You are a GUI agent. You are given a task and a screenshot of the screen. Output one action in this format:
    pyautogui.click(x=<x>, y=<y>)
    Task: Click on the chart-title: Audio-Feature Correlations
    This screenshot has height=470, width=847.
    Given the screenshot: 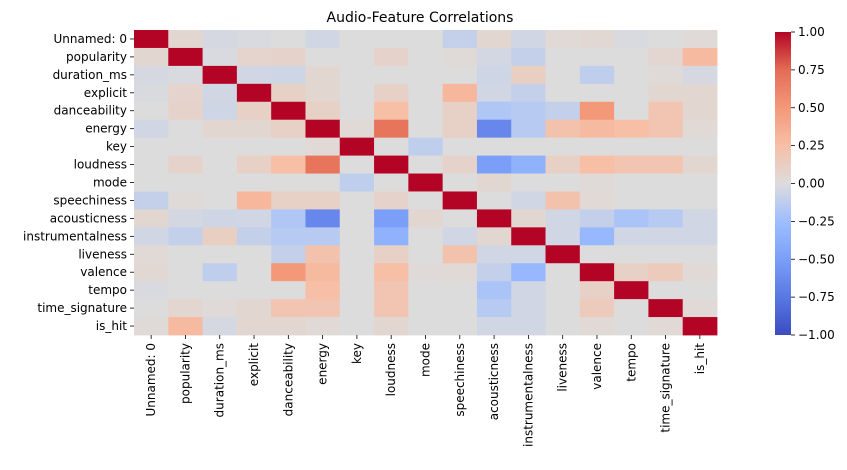 What is the action you would take?
    pyautogui.click(x=420, y=18)
    